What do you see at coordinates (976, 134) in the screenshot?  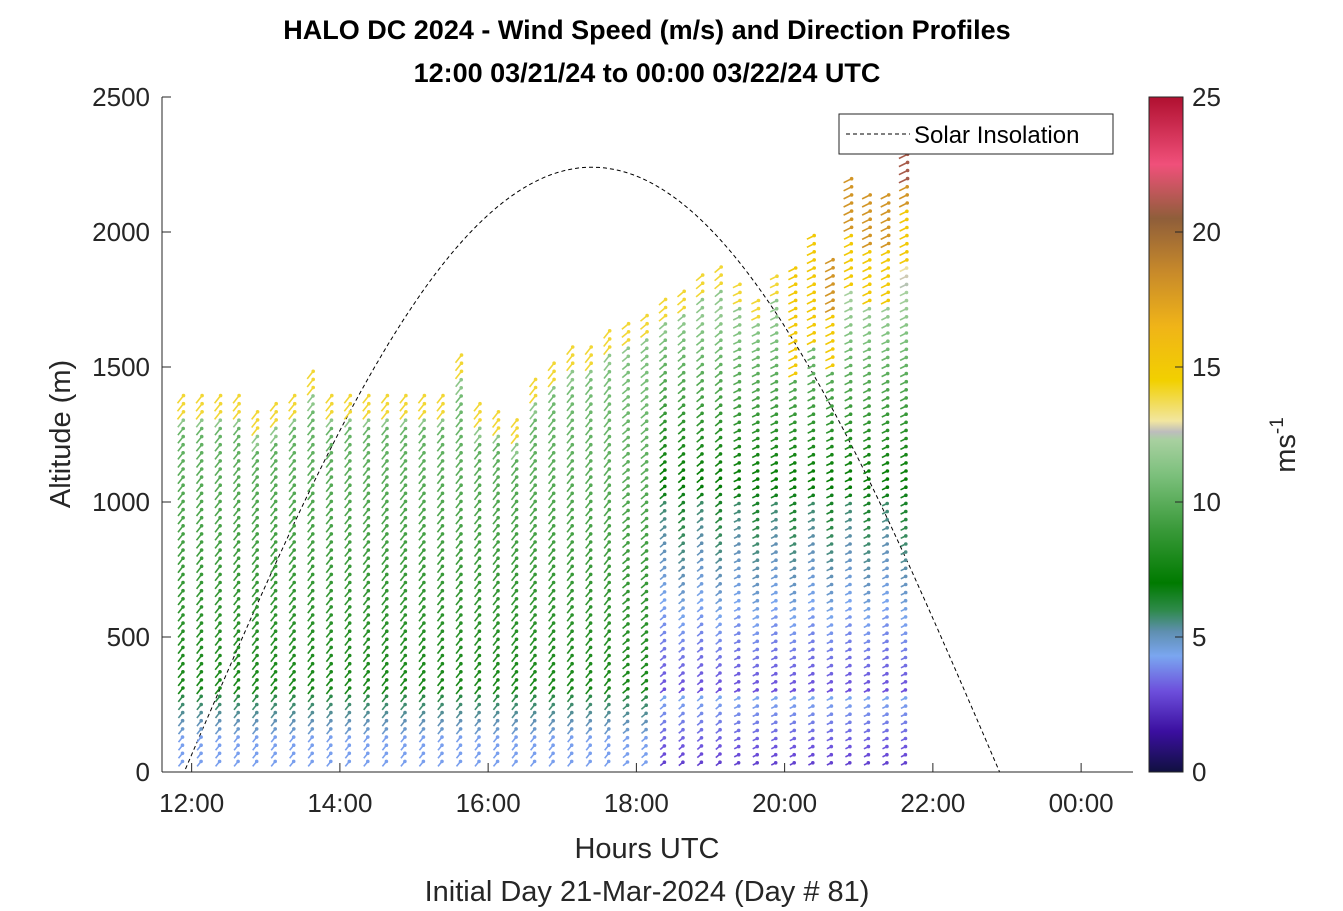 I see `legend: Solar Insolation` at bounding box center [976, 134].